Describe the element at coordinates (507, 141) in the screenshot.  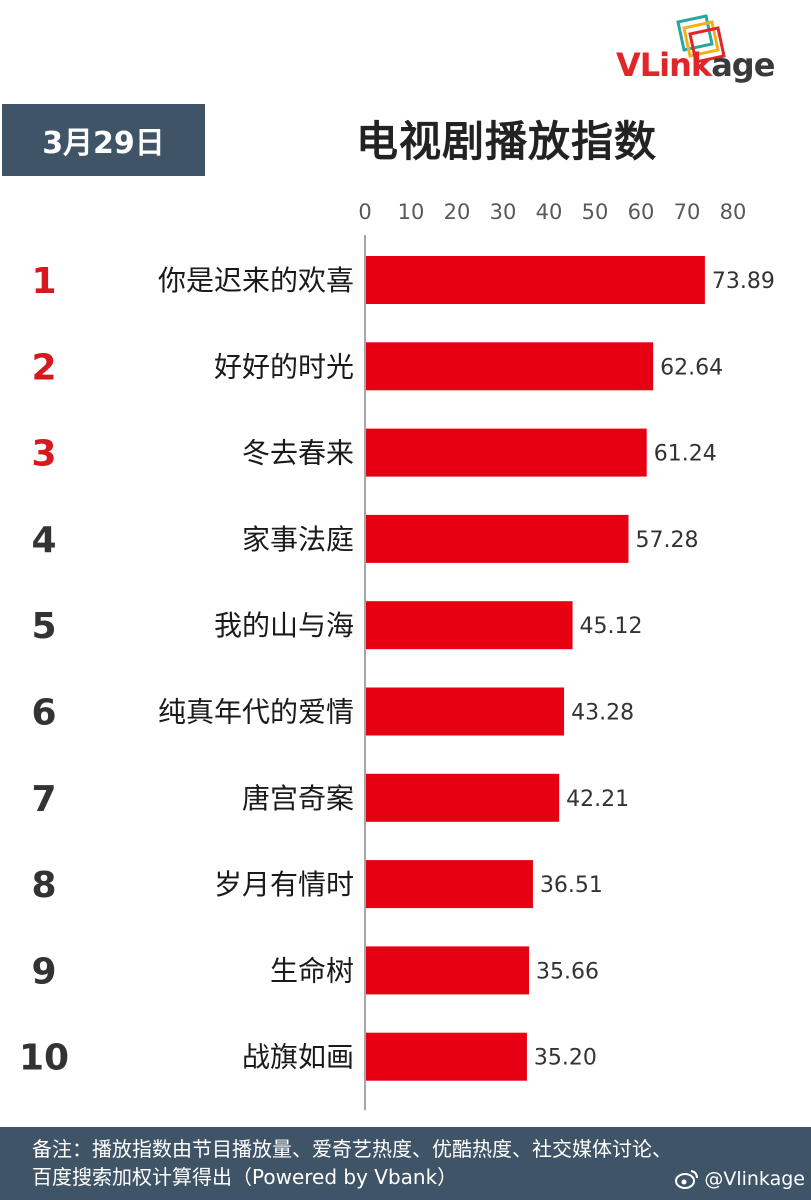
I see `chart-title: 电视剧播放指数` at that location.